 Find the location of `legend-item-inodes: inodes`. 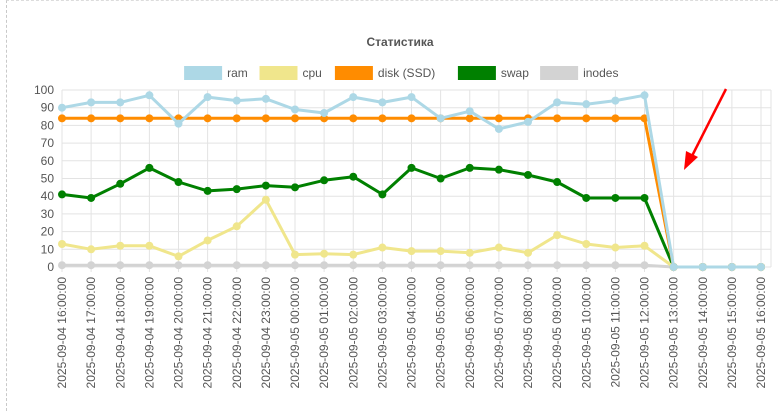

legend-item-inodes: inodes is located at coordinates (579, 73).